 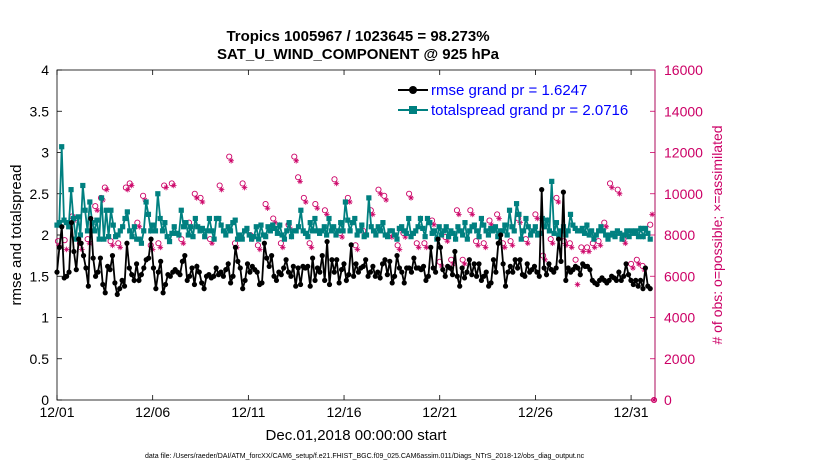 What do you see at coordinates (40, 194) in the screenshot?
I see `left-tick-label: 2.5` at bounding box center [40, 194].